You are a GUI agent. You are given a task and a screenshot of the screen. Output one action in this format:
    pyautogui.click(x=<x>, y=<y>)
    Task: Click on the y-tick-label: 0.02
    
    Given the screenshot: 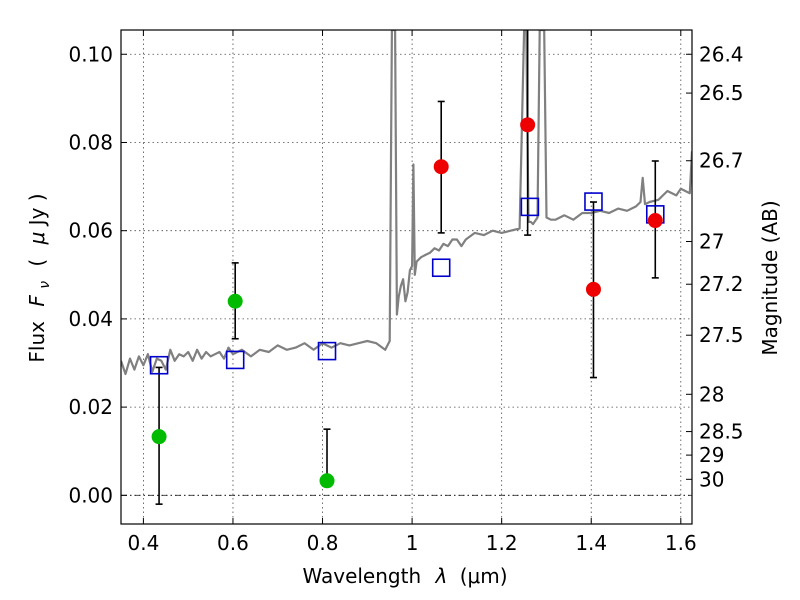 What is the action you would take?
    pyautogui.click(x=90, y=407)
    